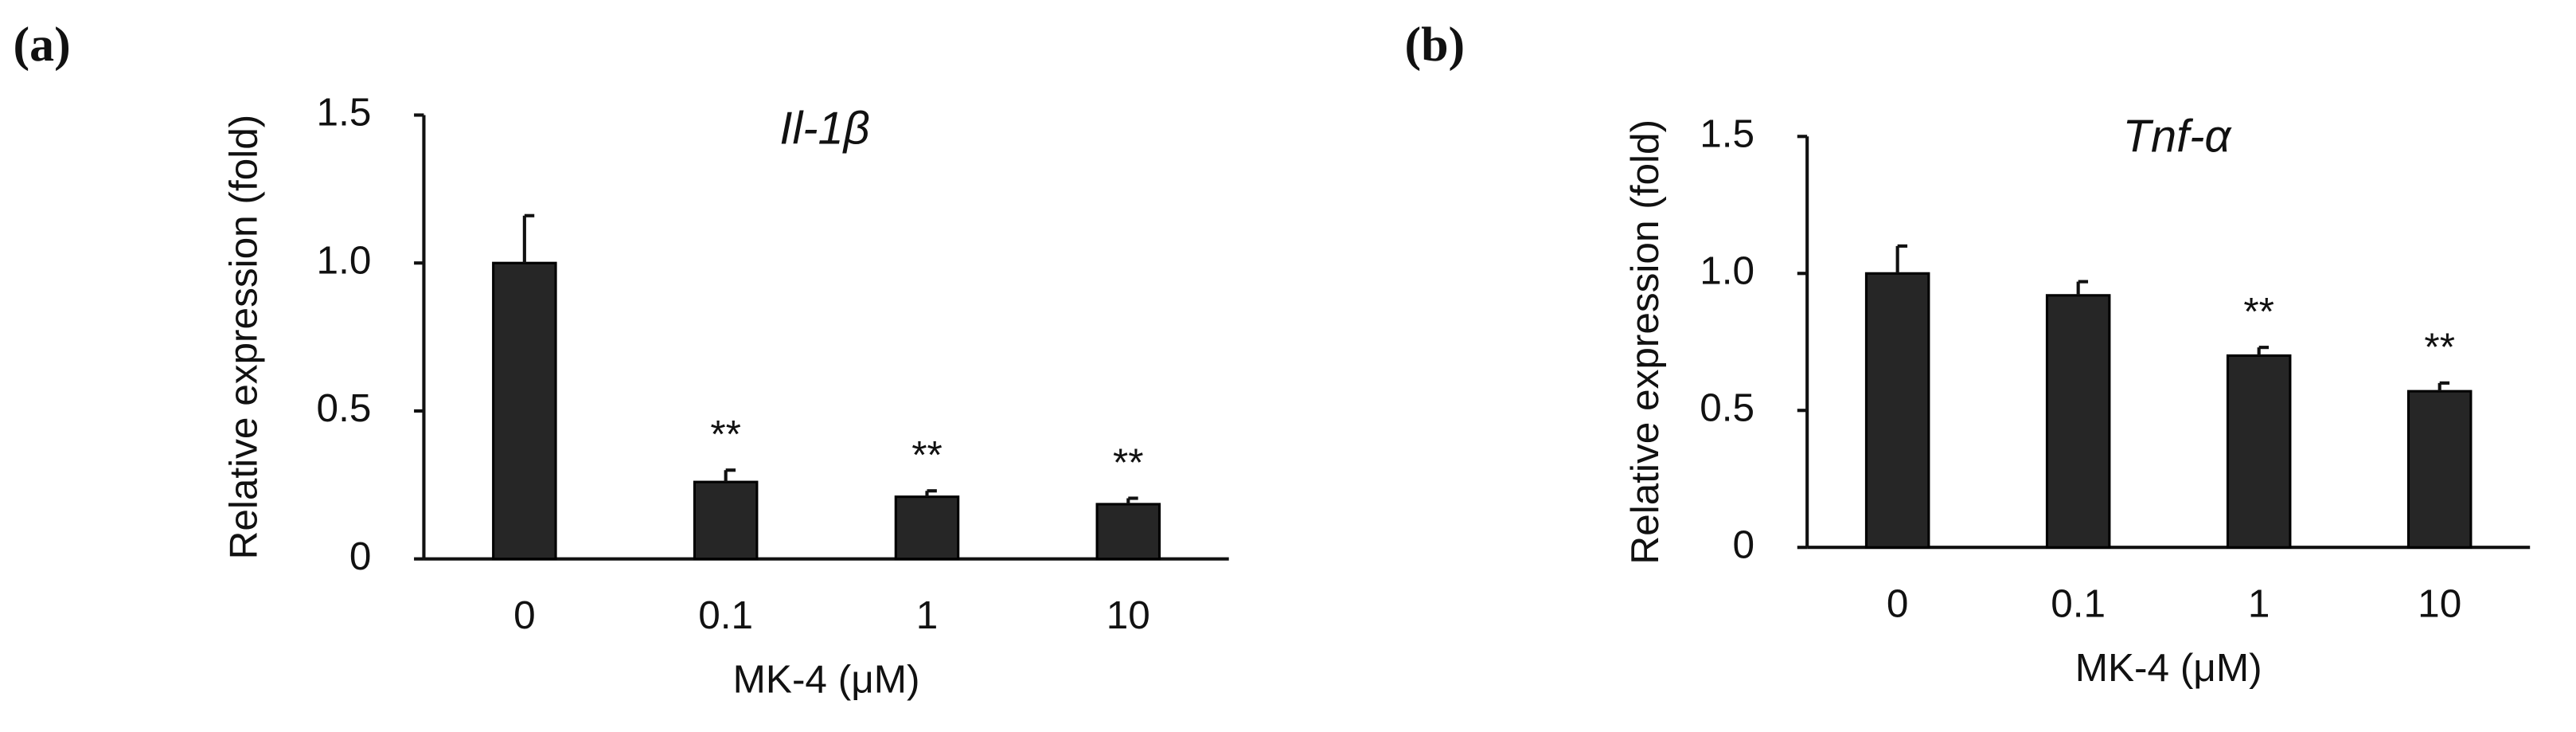 Image resolution: width=2576 pixels, height=732 pixels. I want to click on chart-title: Tnf-α, so click(2178, 137).